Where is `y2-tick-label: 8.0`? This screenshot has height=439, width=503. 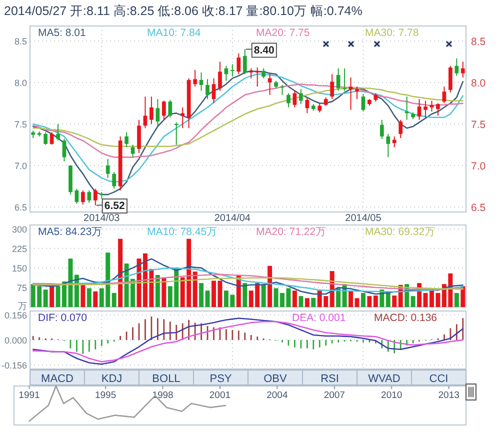
y2-tick-label: 8.0 is located at coordinates (478, 83).